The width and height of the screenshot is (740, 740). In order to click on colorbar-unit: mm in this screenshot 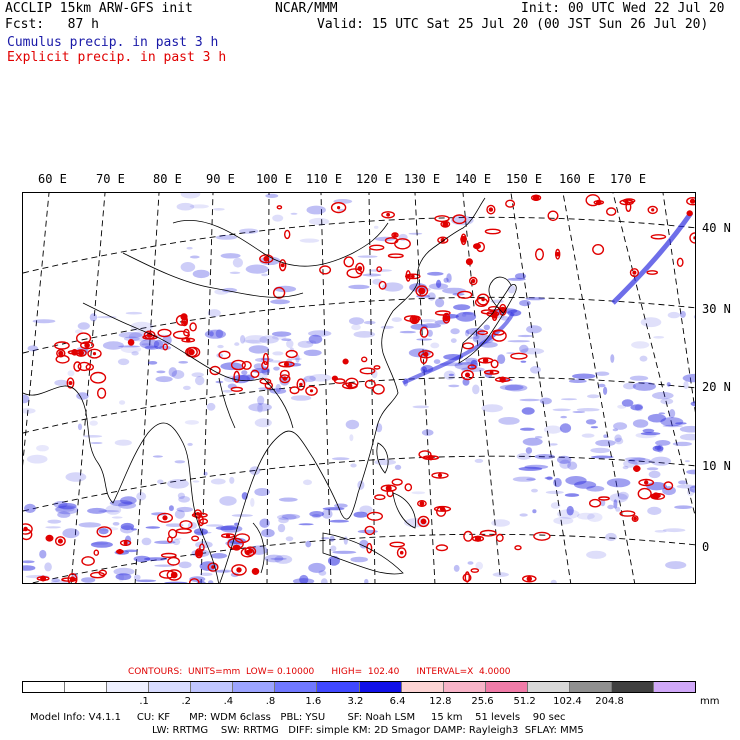, I will do `click(710, 701)`.